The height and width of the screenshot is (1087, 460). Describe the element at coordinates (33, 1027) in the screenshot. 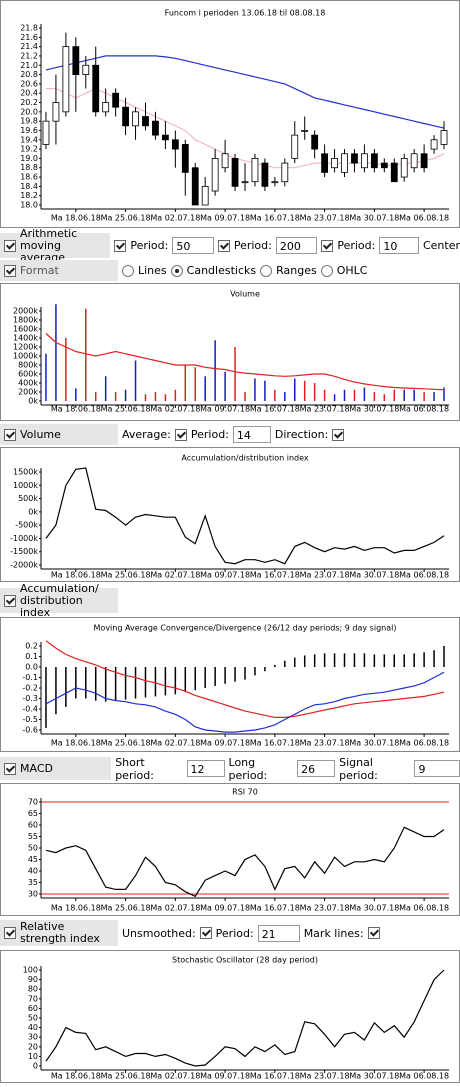

I see `y-tick-label: 40` at that location.